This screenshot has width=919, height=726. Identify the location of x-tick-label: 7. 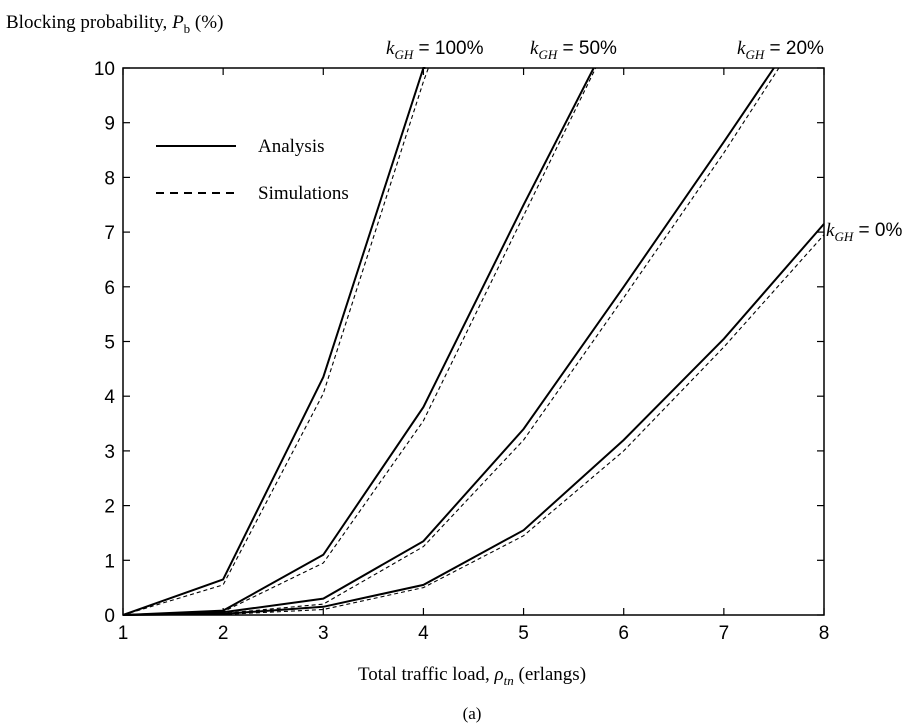
(724, 633).